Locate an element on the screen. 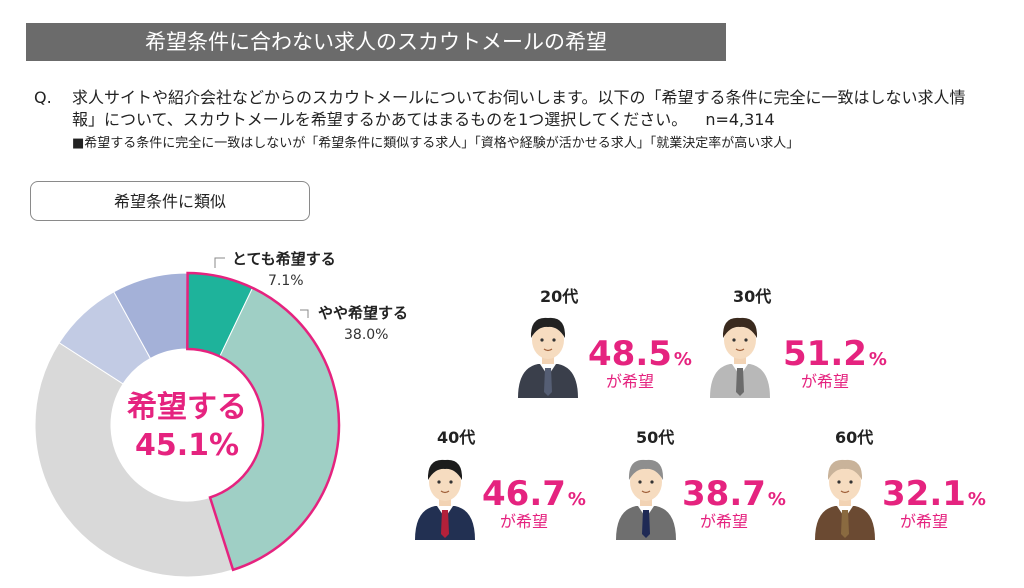 This screenshot has width=1024, height=588. age-label: 20代 is located at coordinates (559, 296).